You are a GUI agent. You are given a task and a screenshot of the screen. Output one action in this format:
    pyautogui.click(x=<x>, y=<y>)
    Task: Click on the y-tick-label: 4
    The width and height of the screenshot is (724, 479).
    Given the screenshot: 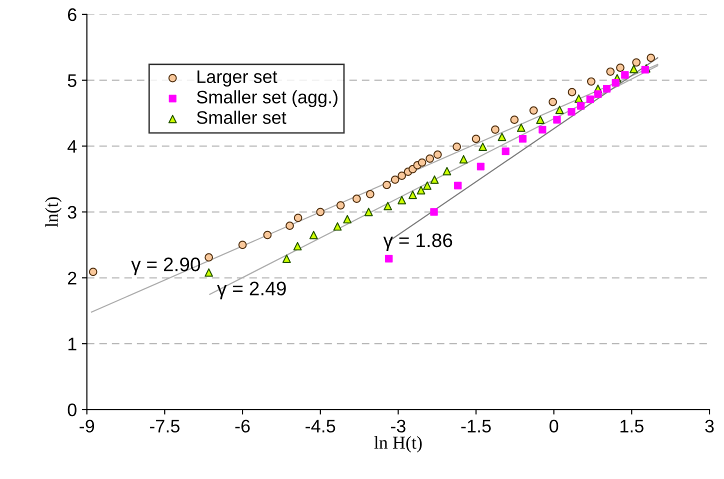 What is the action you would take?
    pyautogui.click(x=72, y=146)
    